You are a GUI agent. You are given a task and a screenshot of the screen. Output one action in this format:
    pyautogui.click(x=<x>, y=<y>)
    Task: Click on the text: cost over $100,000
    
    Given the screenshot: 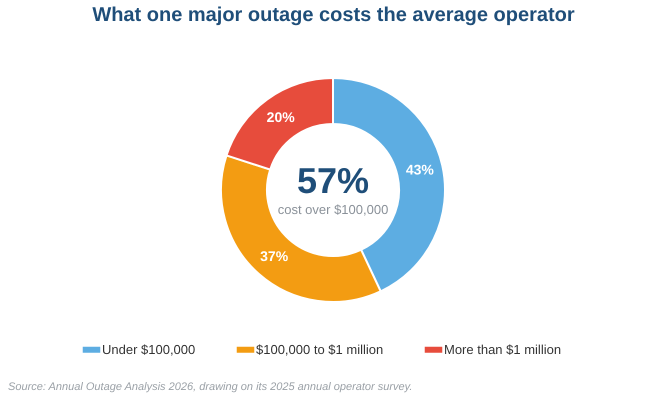 What is the action you would take?
    pyautogui.click(x=333, y=209)
    